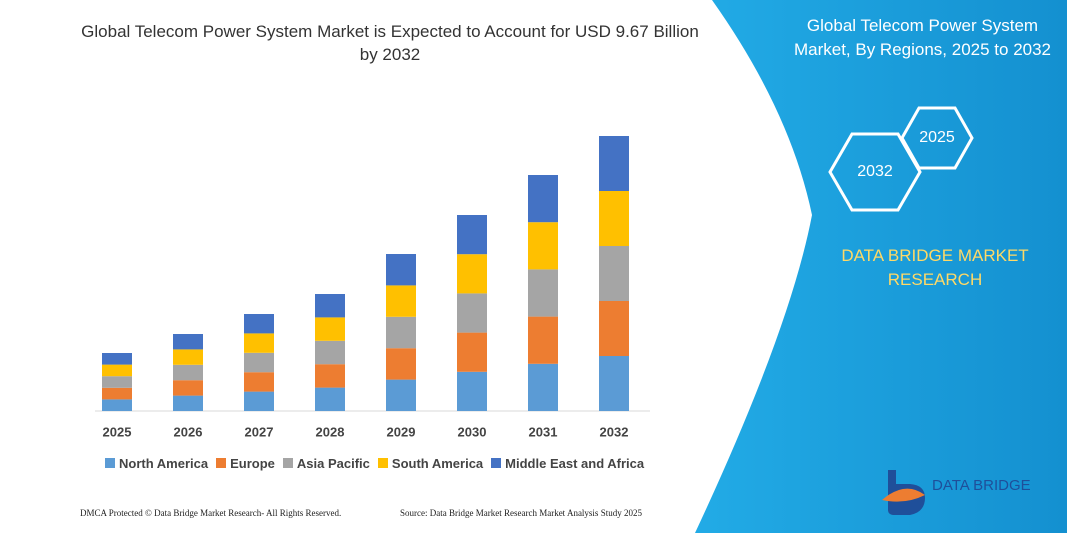 Image resolution: width=1067 pixels, height=533 pixels. I want to click on legend-item: Europe, so click(245, 463).